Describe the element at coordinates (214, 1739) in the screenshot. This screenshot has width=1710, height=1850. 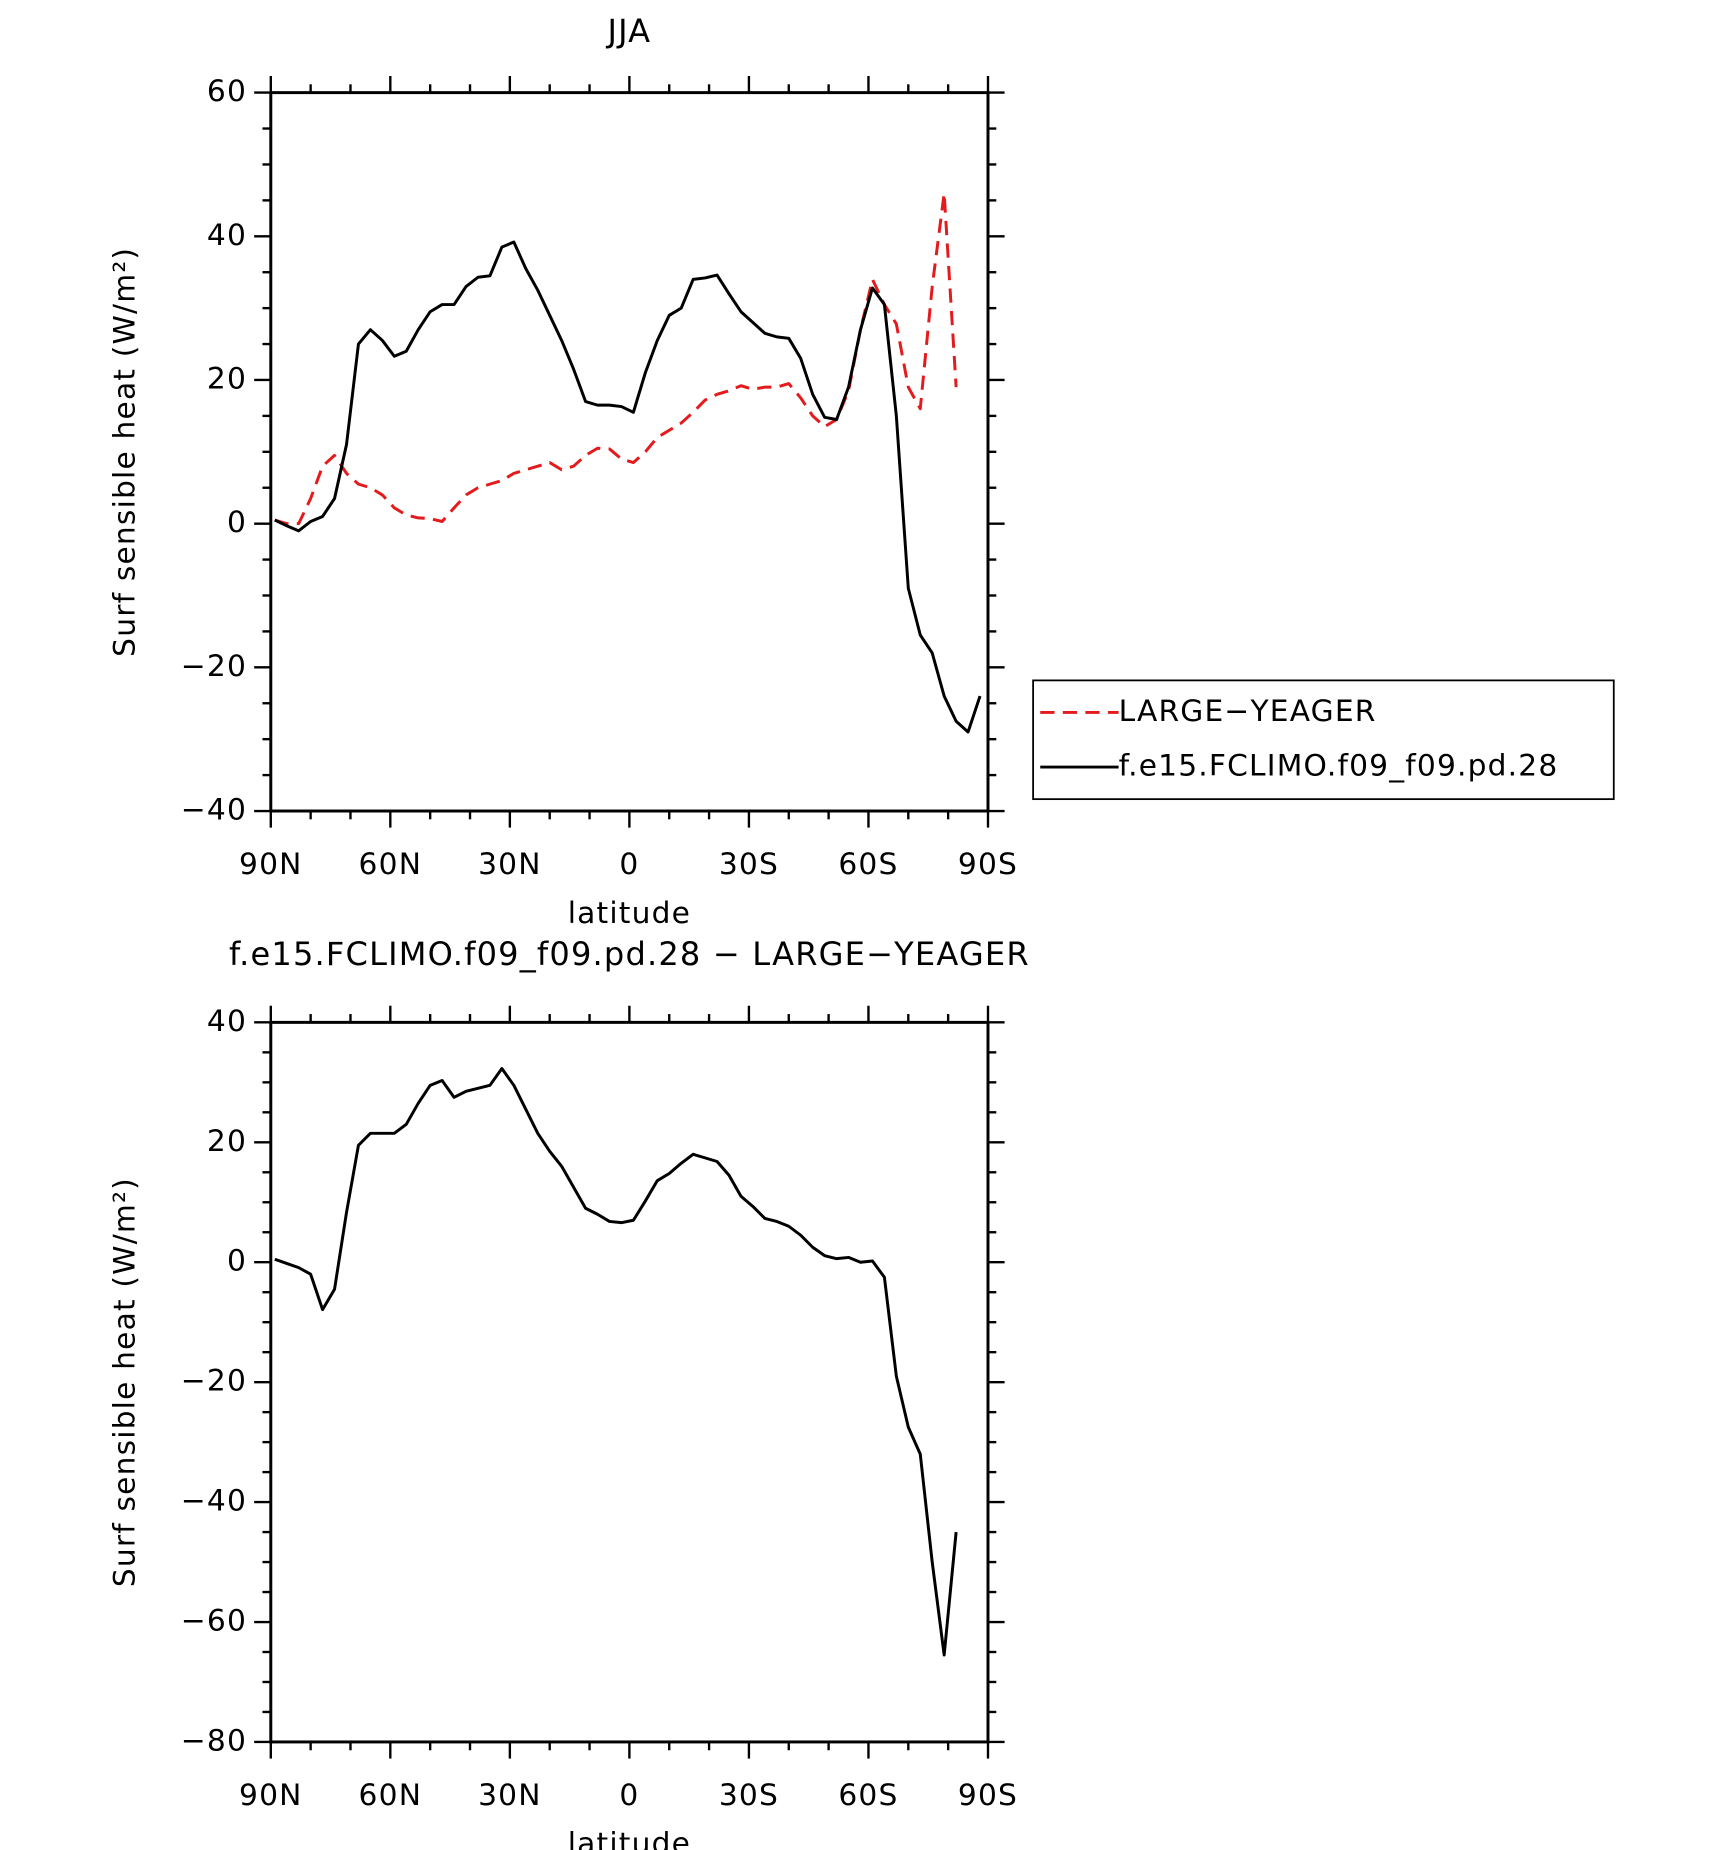
I see `y-tick-label: −80` at that location.